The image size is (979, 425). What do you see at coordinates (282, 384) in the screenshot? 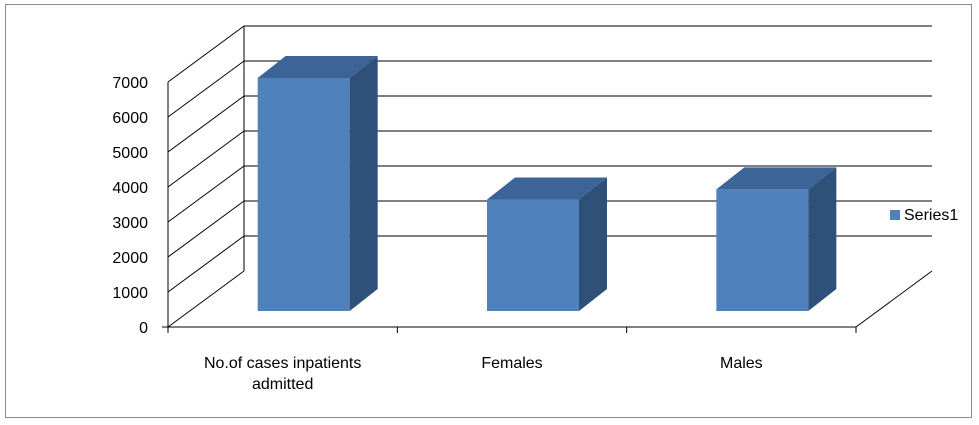
I see `x-category-label-line: admitted` at bounding box center [282, 384].